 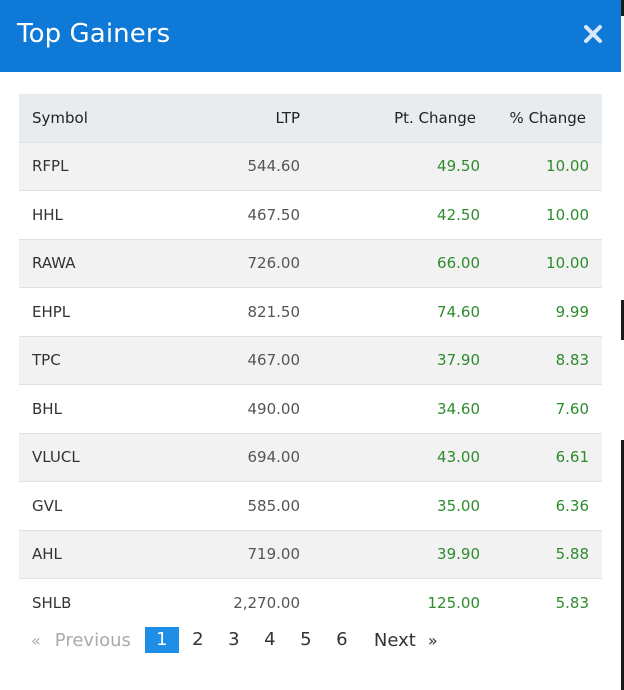 I want to click on cell-pct-change: 6.61, so click(x=572, y=457).